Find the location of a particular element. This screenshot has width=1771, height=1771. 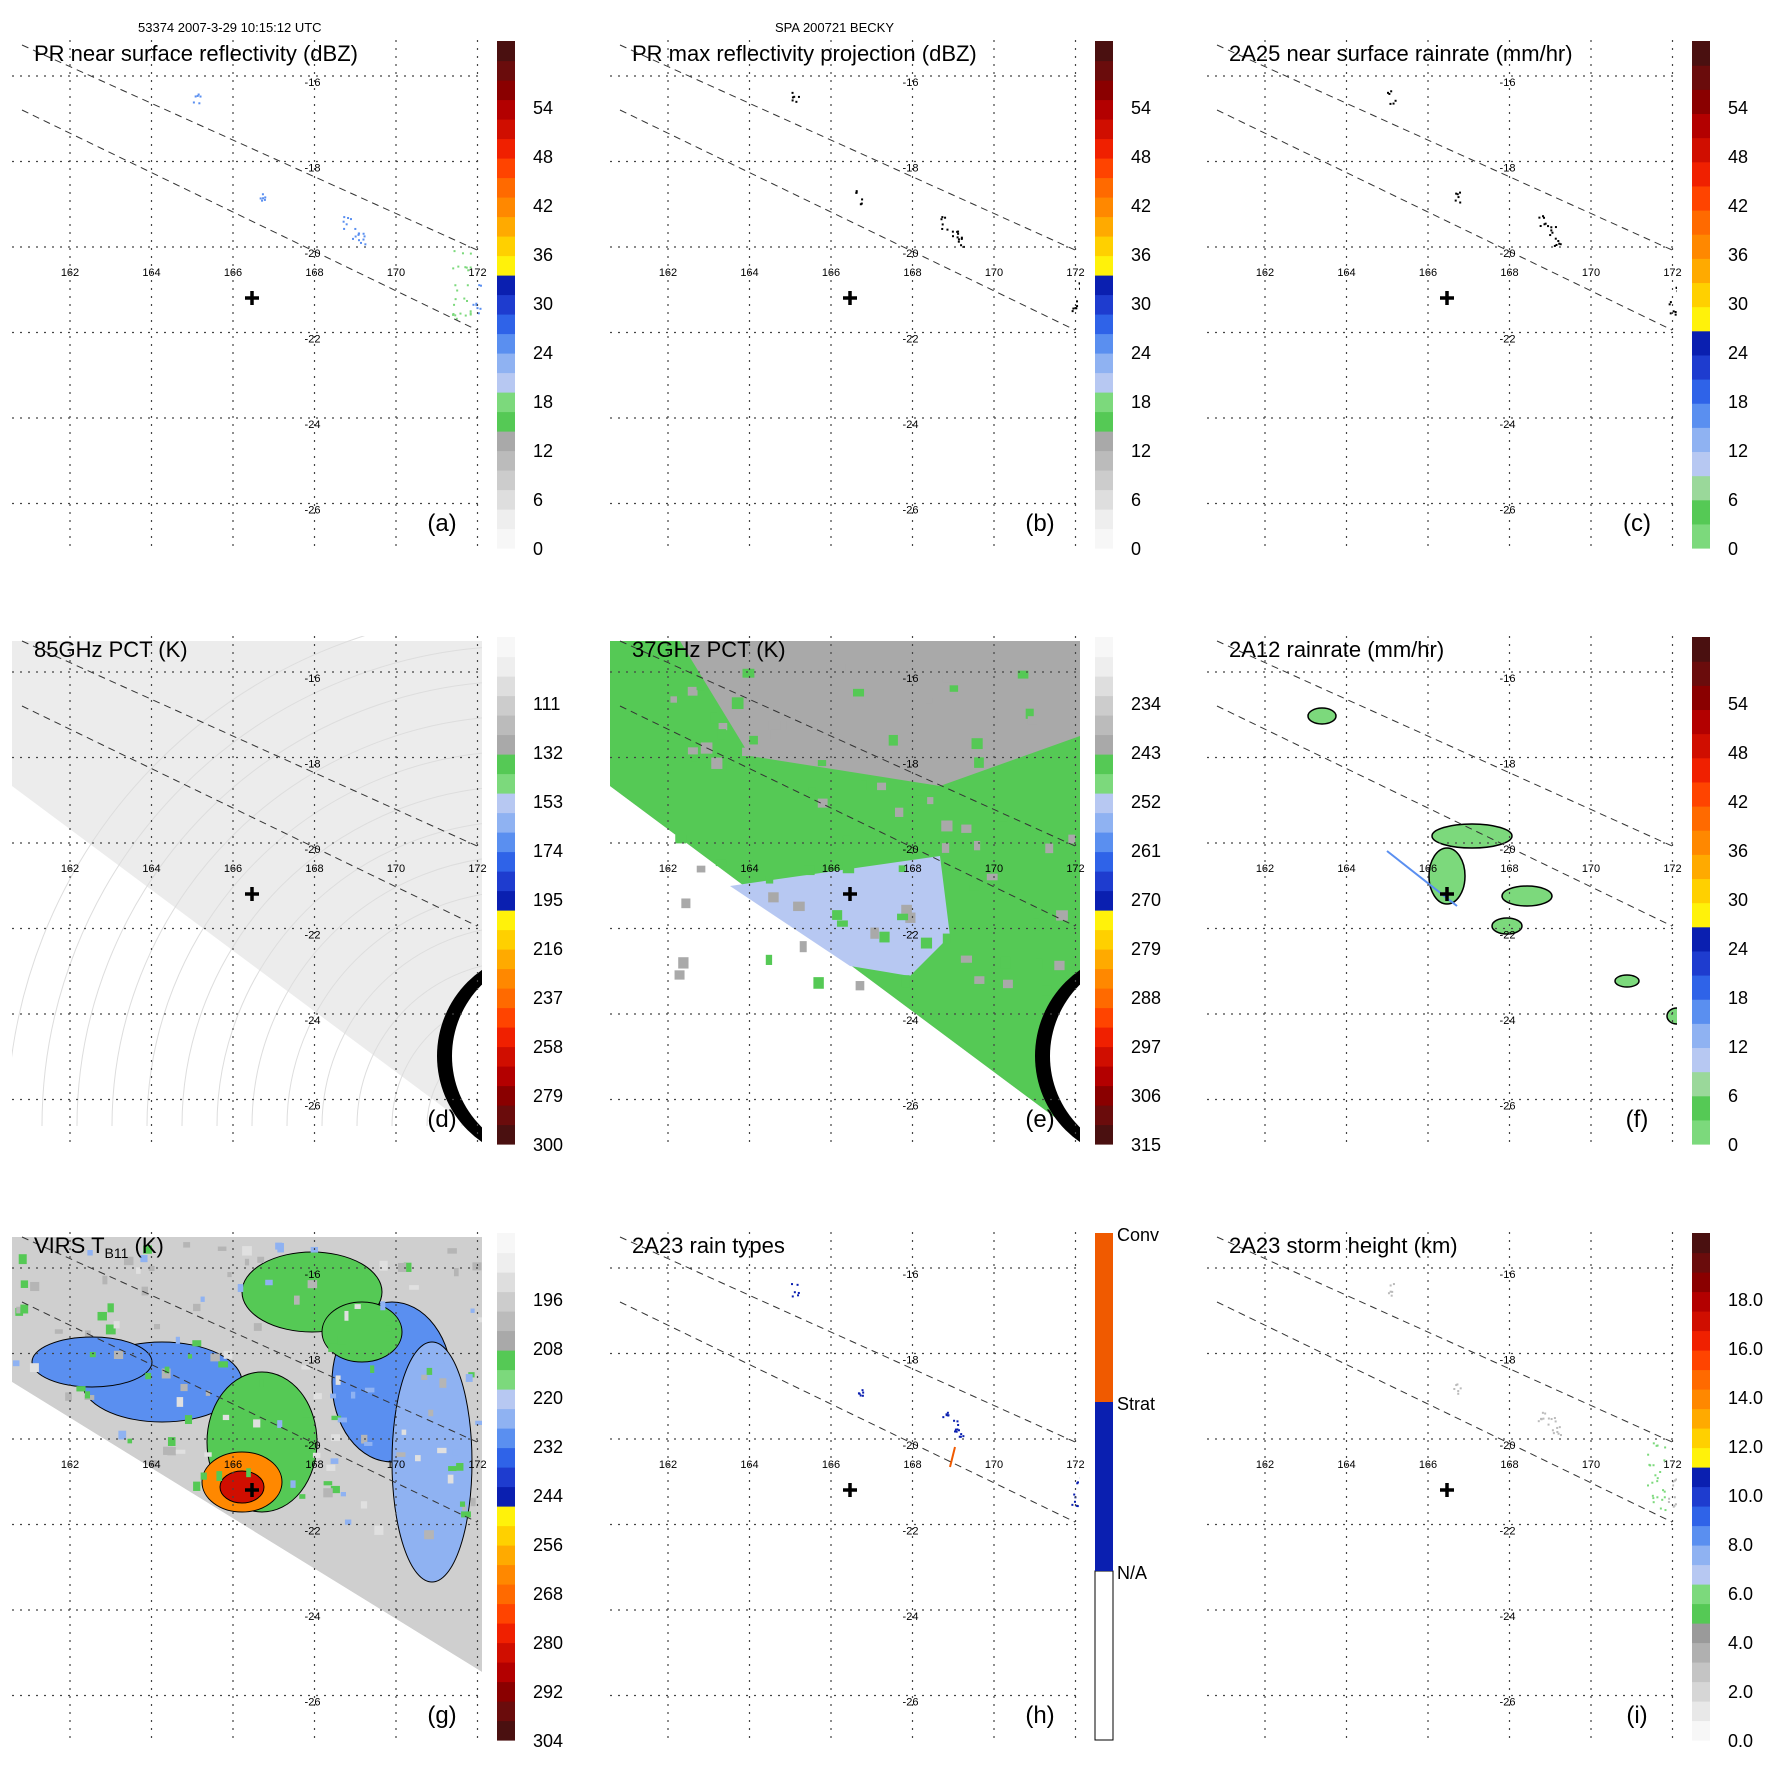

field-pr_rain is located at coordinates (1532, 203).